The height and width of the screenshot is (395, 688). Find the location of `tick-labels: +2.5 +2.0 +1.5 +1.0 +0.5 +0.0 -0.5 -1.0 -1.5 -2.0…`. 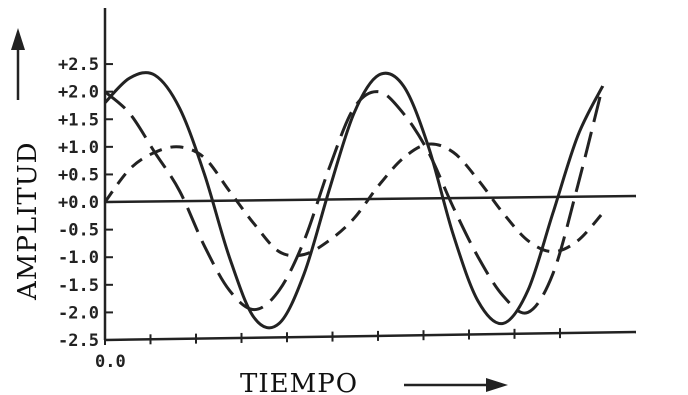

tick-labels: +2.5 +2.0 +1.5 +1.0 +0.5 +0.0 -0.5 -1.0 -1.5 -2.0… is located at coordinates (92, 213).